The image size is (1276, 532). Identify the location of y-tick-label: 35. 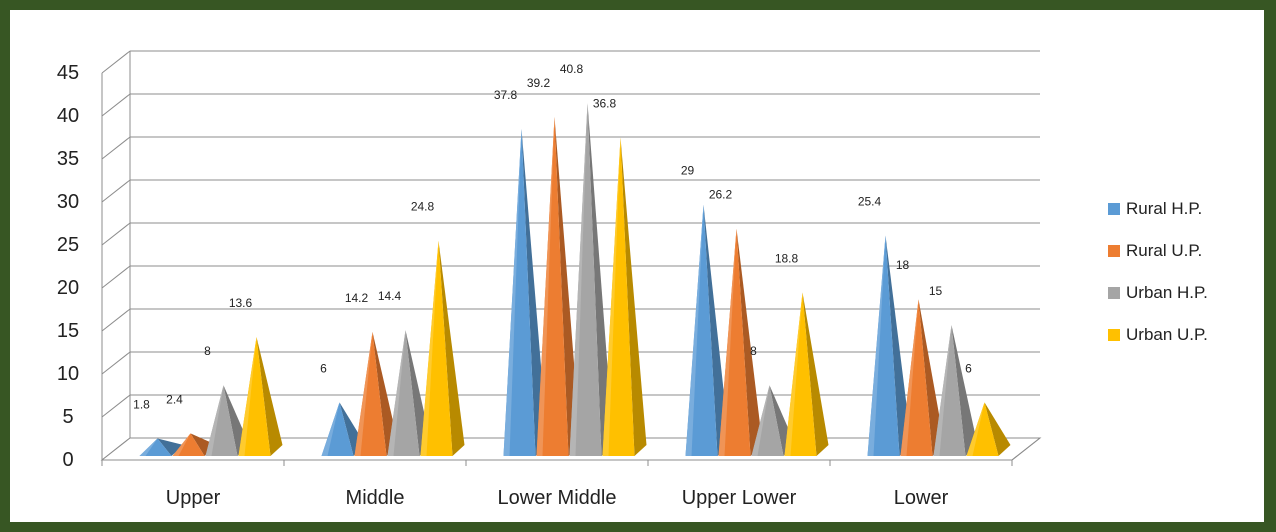
(68, 159).